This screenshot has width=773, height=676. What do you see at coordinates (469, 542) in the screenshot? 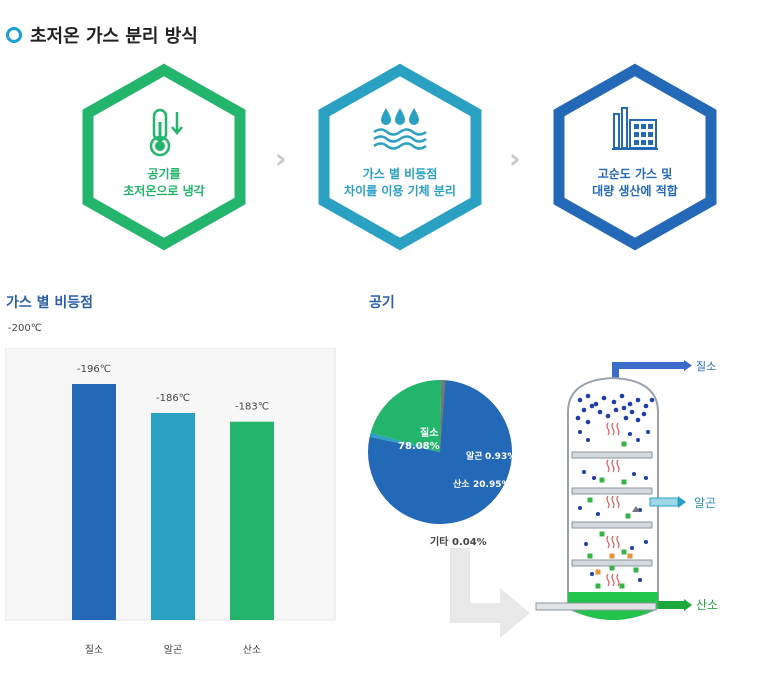
I see `pie-label-other-value: 0.04%` at bounding box center [469, 542].